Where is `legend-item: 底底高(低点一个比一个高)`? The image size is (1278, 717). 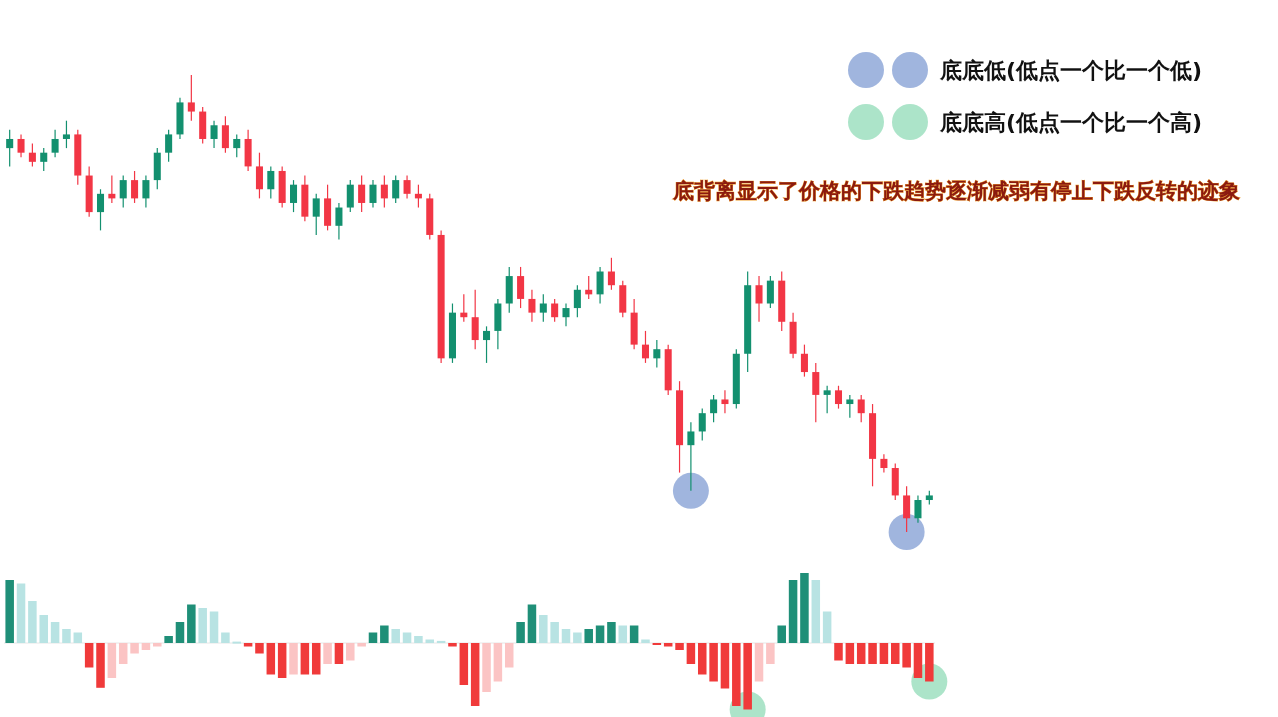
legend-item: 底底高(低点一个比一个高) is located at coordinates (1025, 122).